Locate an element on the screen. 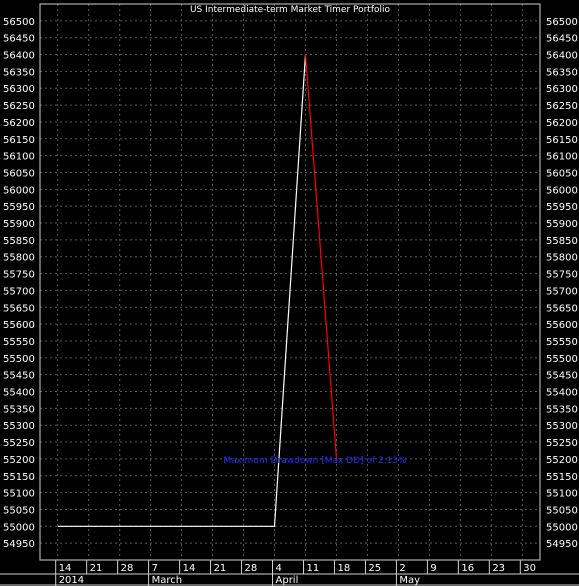 Image resolution: width=579 pixels, height=586 pixels. y-tick-label-left: 56400 is located at coordinates (19, 56).